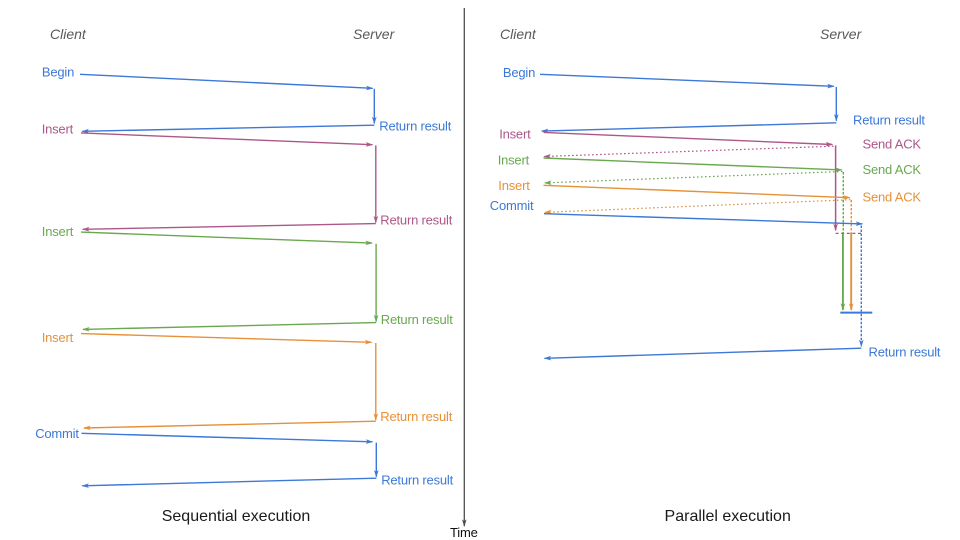 This screenshot has height=540, width=960. I want to click on svg-text: Time, so click(464, 532).